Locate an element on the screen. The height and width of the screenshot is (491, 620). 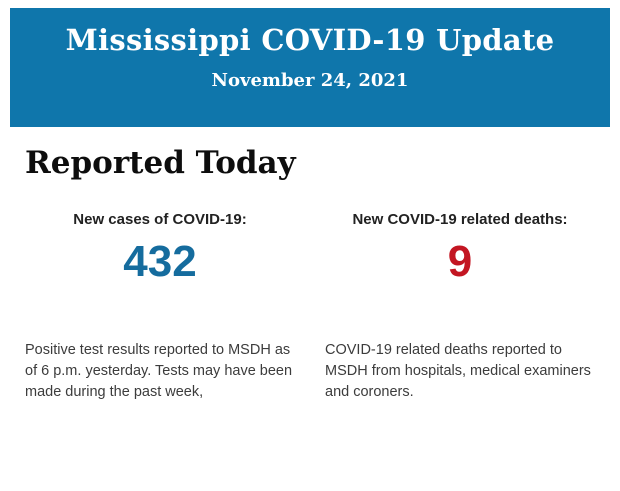
new-cases-label: New cases of COVID-19: is located at coordinates (160, 219).